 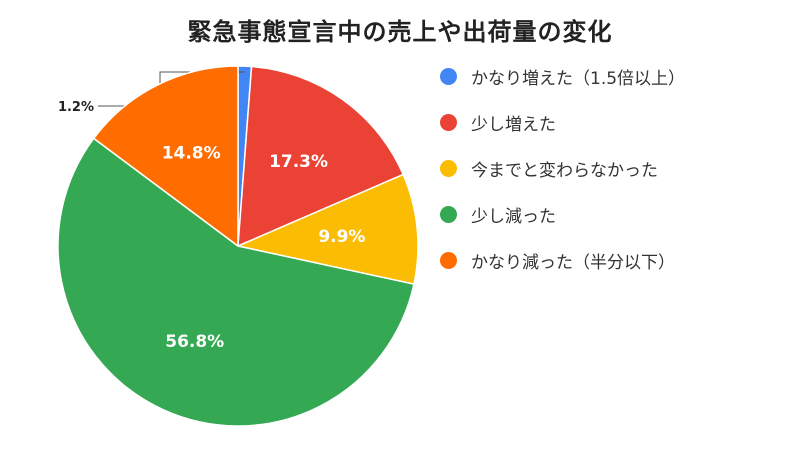 I want to click on legend-label-3: 少し減った, so click(x=513, y=216).